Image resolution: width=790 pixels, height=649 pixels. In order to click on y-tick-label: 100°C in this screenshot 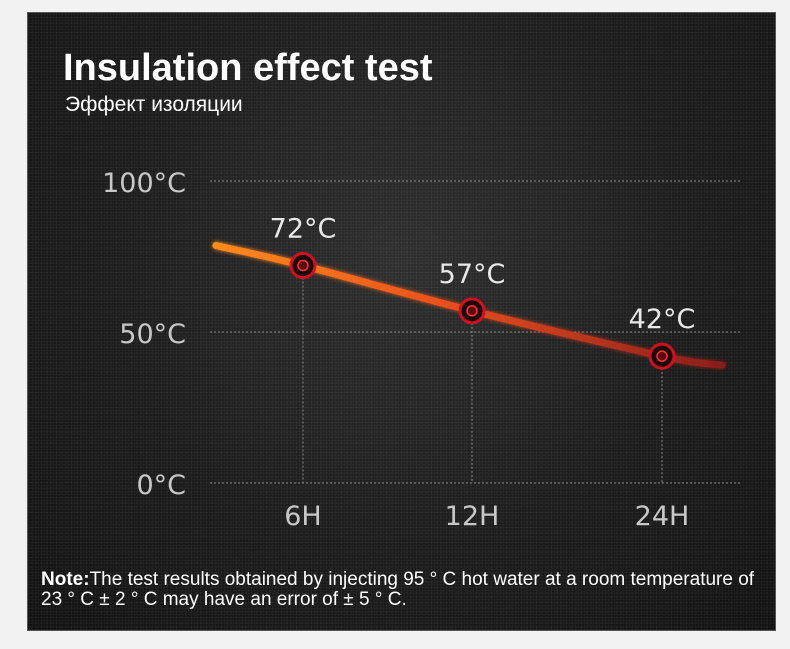, I will do `click(144, 183)`.